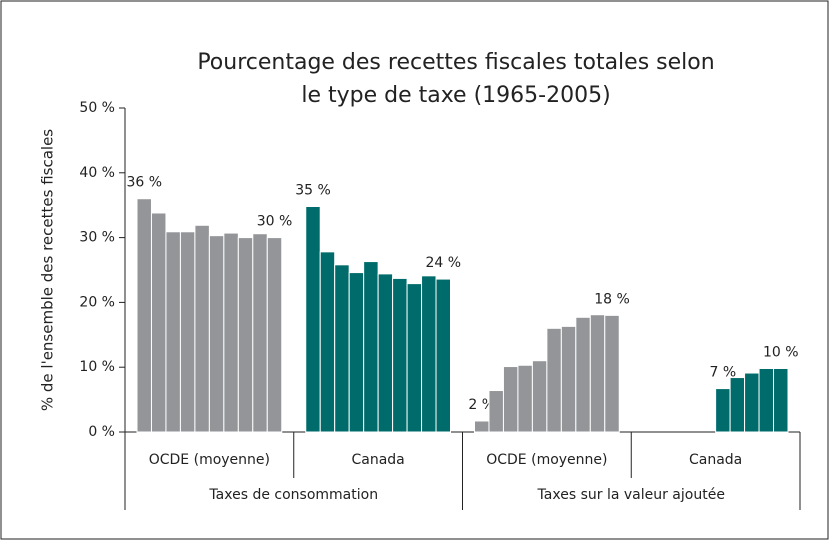  I want to click on data-label: 36 %, so click(144, 183).